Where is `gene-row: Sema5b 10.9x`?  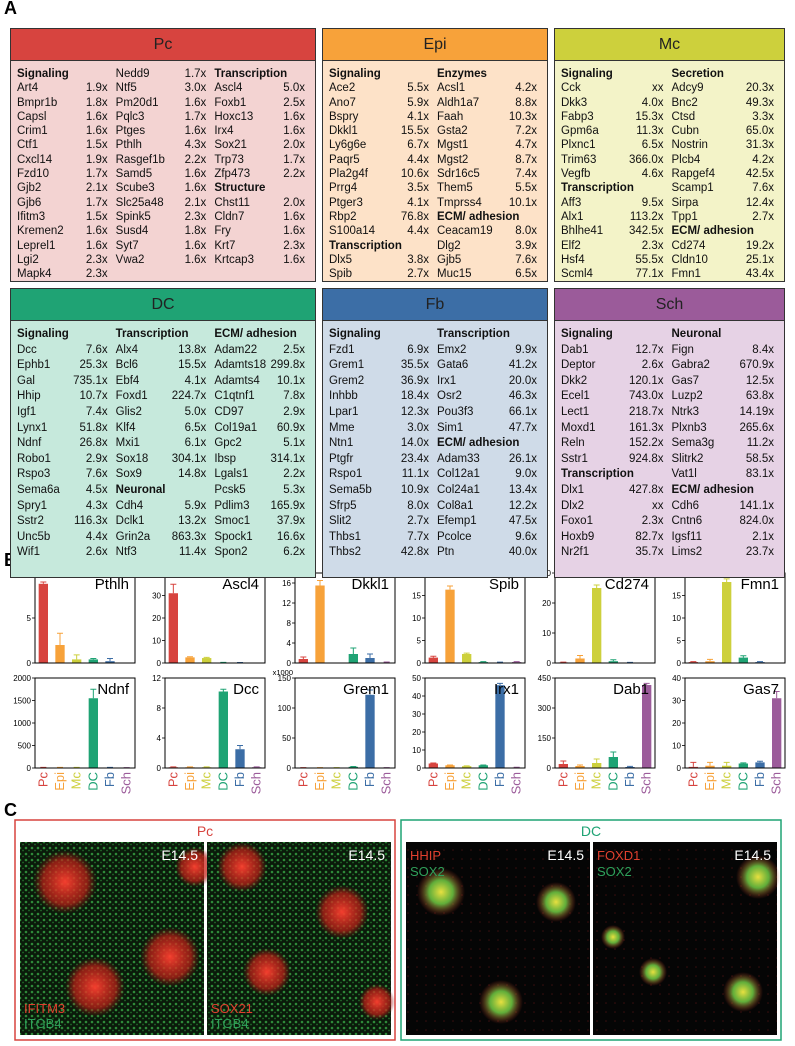 gene-row: Sema5b 10.9x is located at coordinates (379, 491).